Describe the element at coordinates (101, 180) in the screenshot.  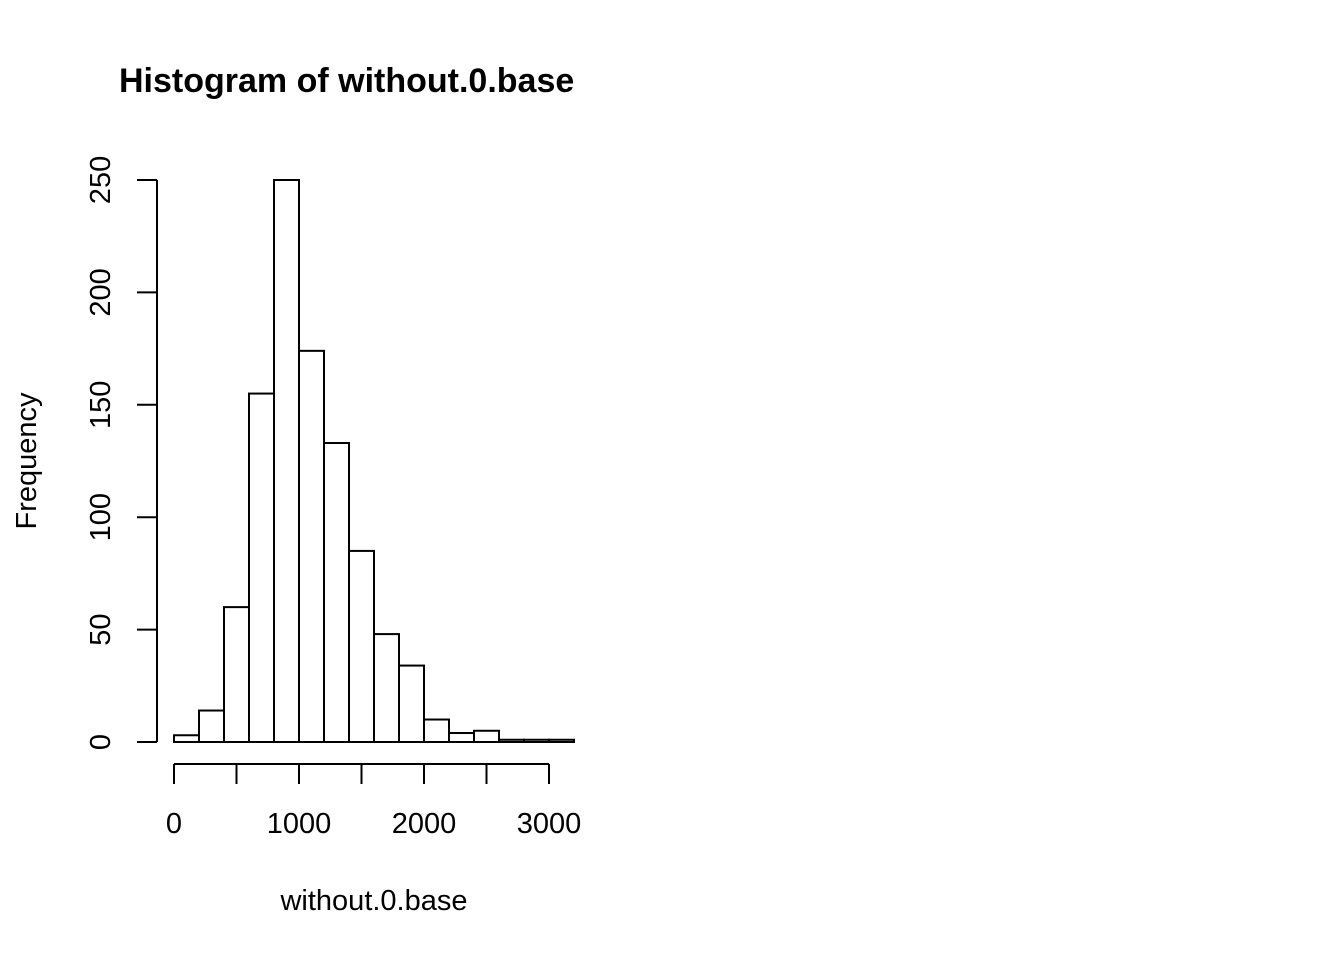
I see `y-tick-label: 250` at that location.